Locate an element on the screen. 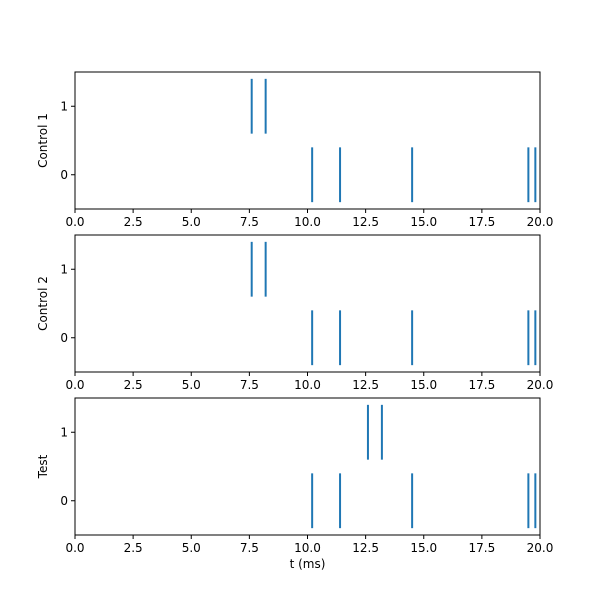 The image size is (600, 600). y-axis-label: Control 2 is located at coordinates (43, 303).